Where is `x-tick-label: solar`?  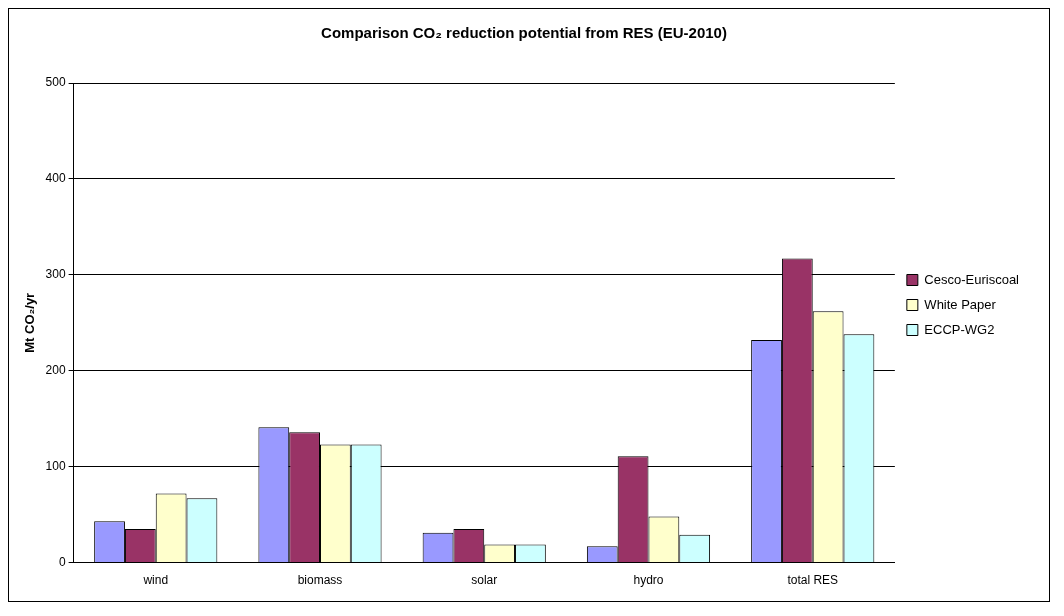
x-tick-label: solar is located at coordinates (484, 580).